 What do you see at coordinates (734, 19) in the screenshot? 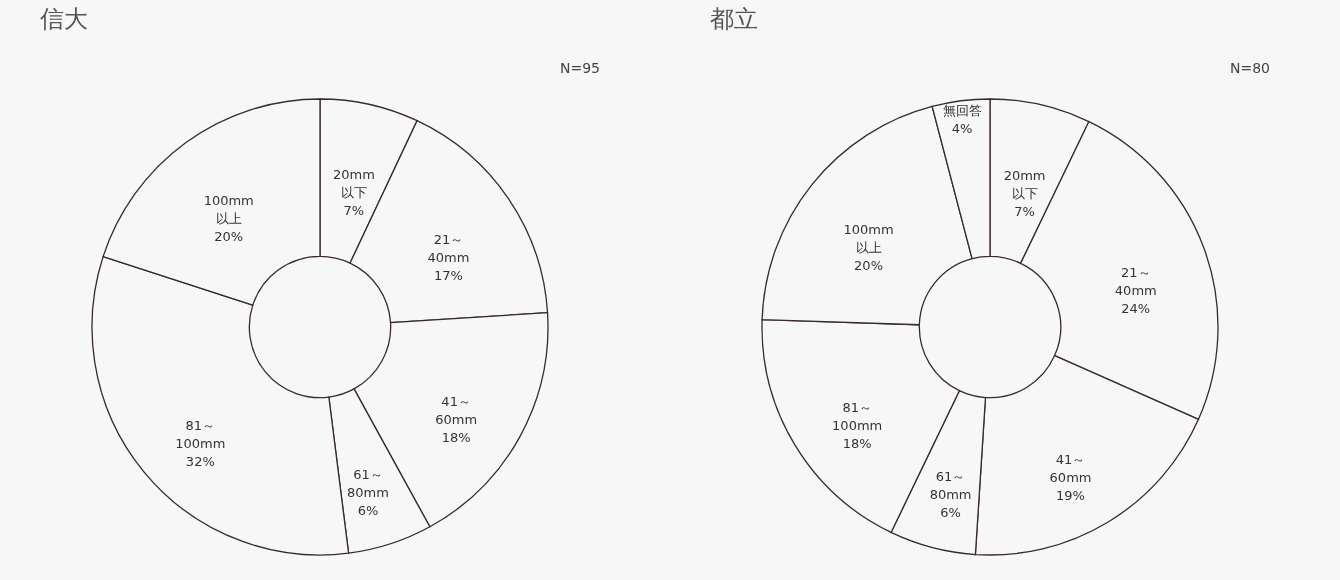
I see `chart-title: 都立` at bounding box center [734, 19].